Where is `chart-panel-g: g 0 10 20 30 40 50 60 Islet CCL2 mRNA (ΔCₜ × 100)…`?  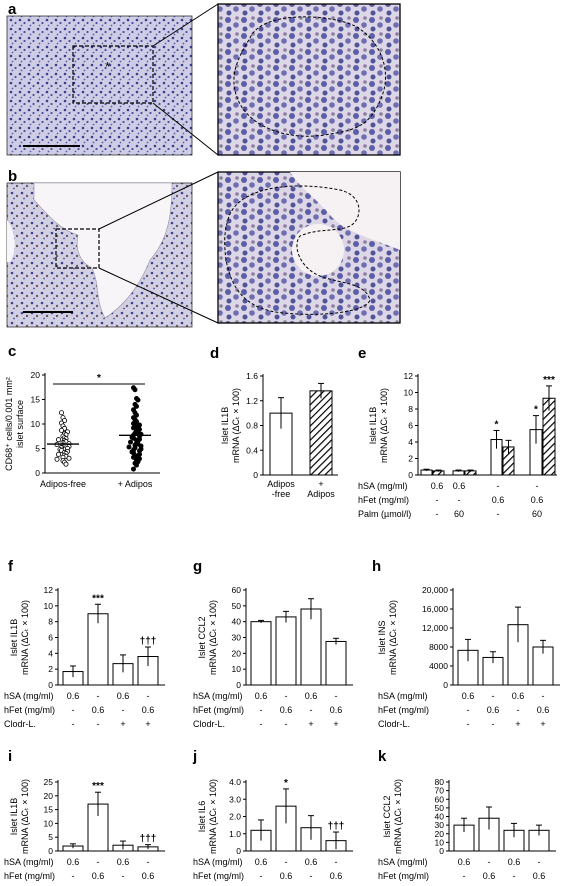
chart-panel-g: g 0 10 20 30 40 50 60 Islet CCL2 mRNA (ΔCₜ × 100)… is located at coordinates (273, 643).